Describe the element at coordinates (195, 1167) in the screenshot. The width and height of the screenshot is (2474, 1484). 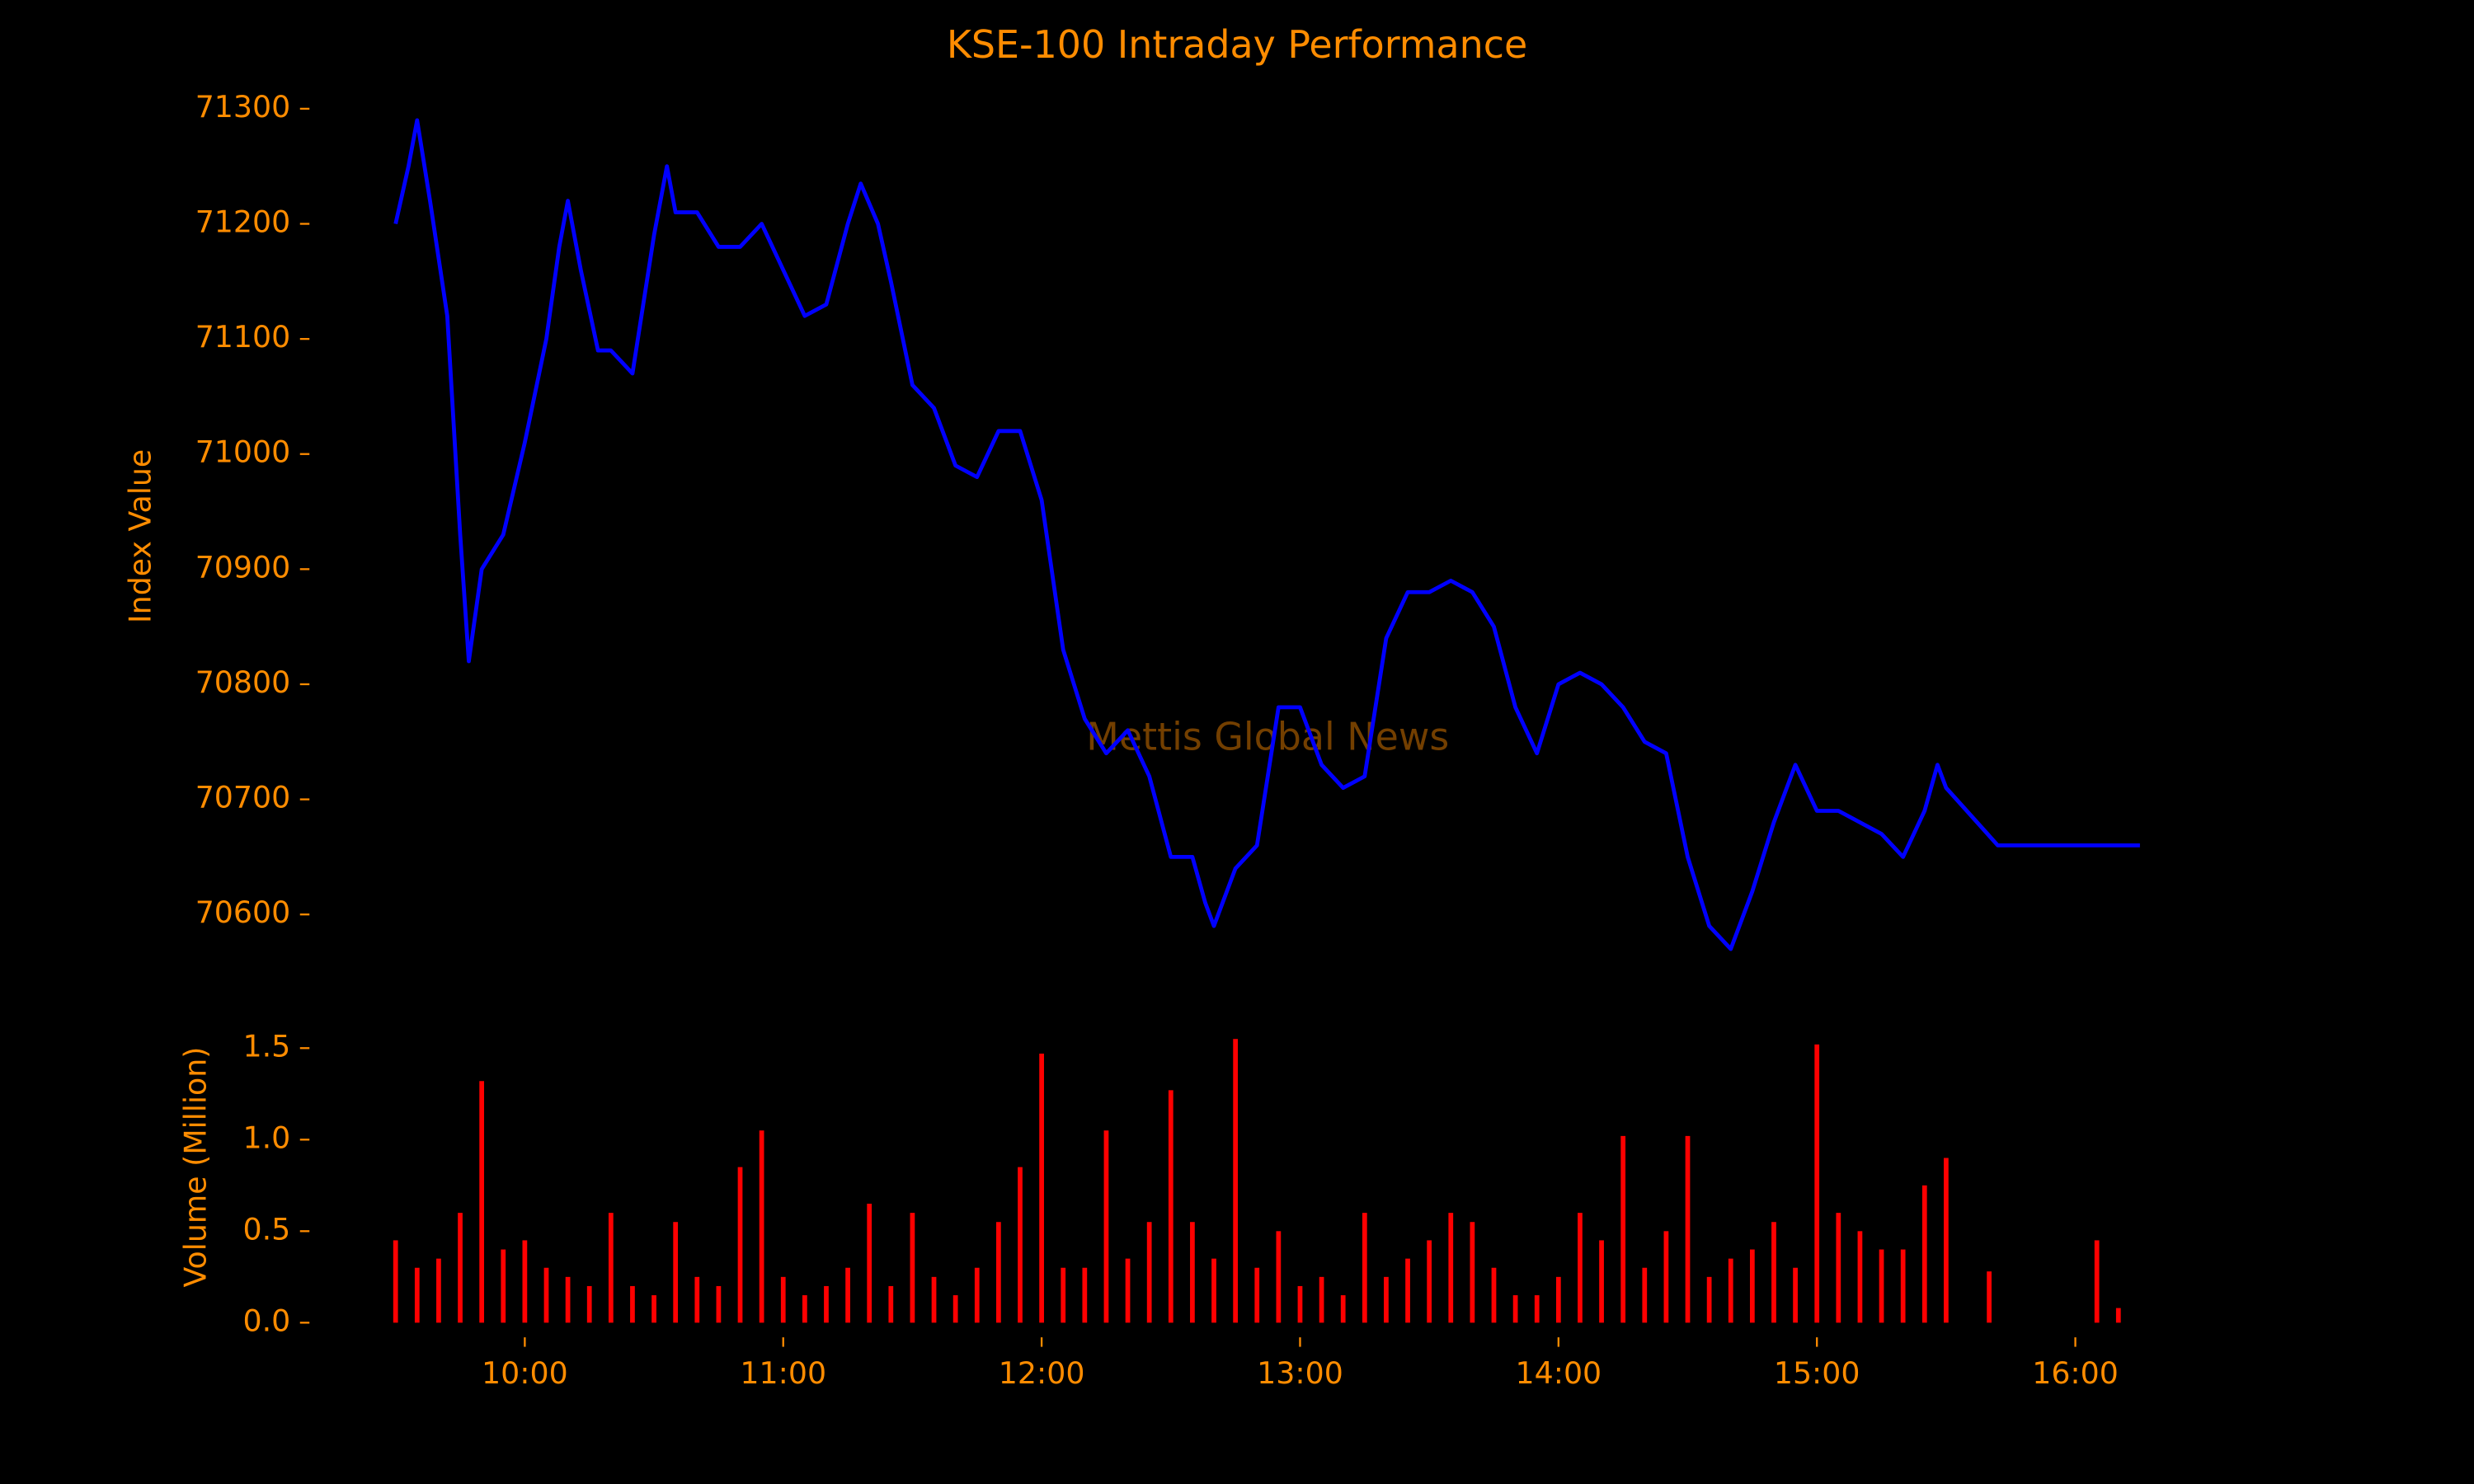
I see `y-axis-label: Volume (Million)` at that location.